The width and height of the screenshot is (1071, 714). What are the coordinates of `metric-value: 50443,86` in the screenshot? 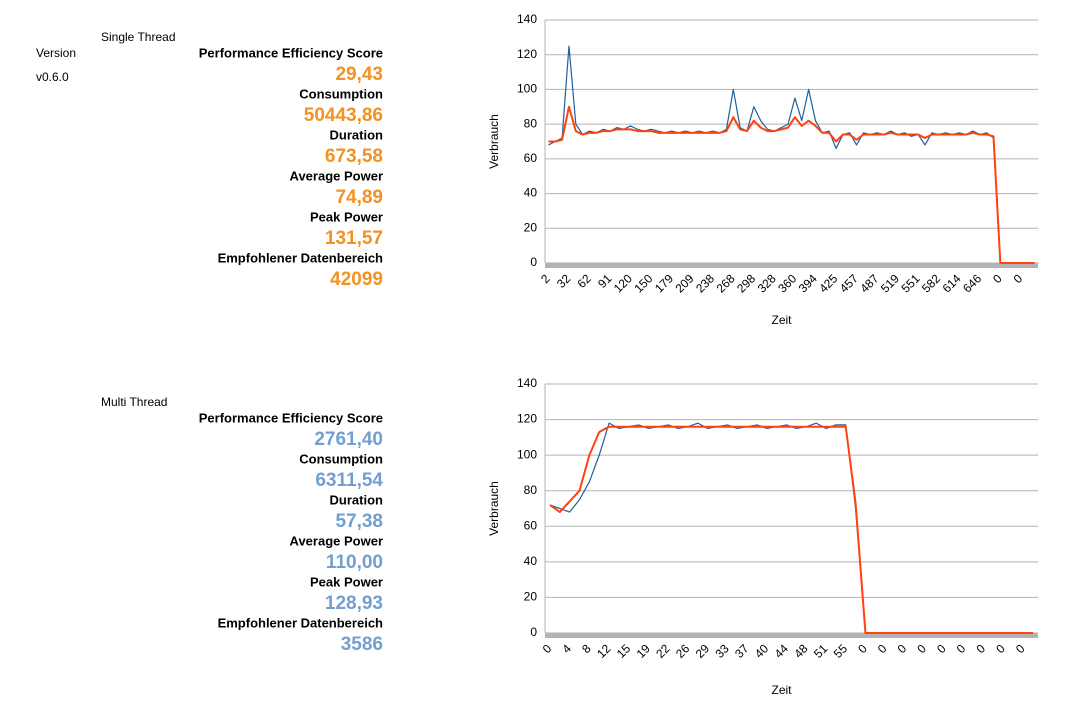 It's located at (343, 115).